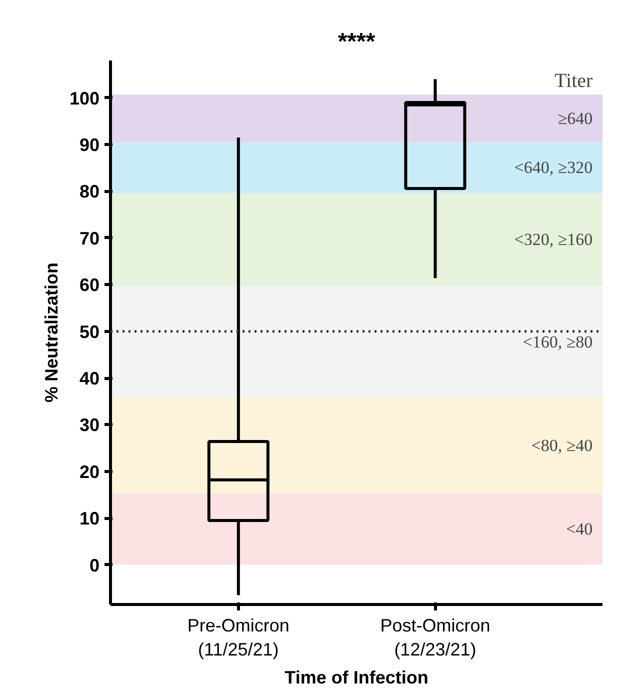 Image resolution: width=618 pixels, height=700 pixels. I want to click on y-tick-label: 100, so click(84, 98).